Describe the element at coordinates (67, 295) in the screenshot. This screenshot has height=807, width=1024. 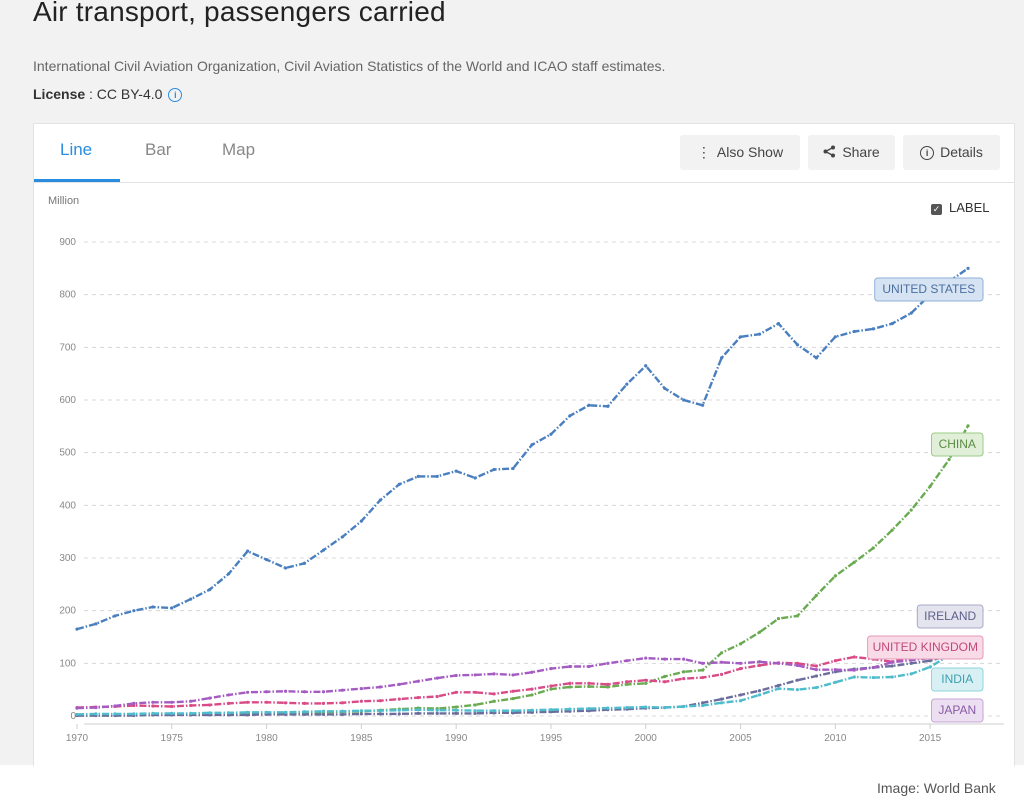
I see `y-tick-label: 800` at that location.